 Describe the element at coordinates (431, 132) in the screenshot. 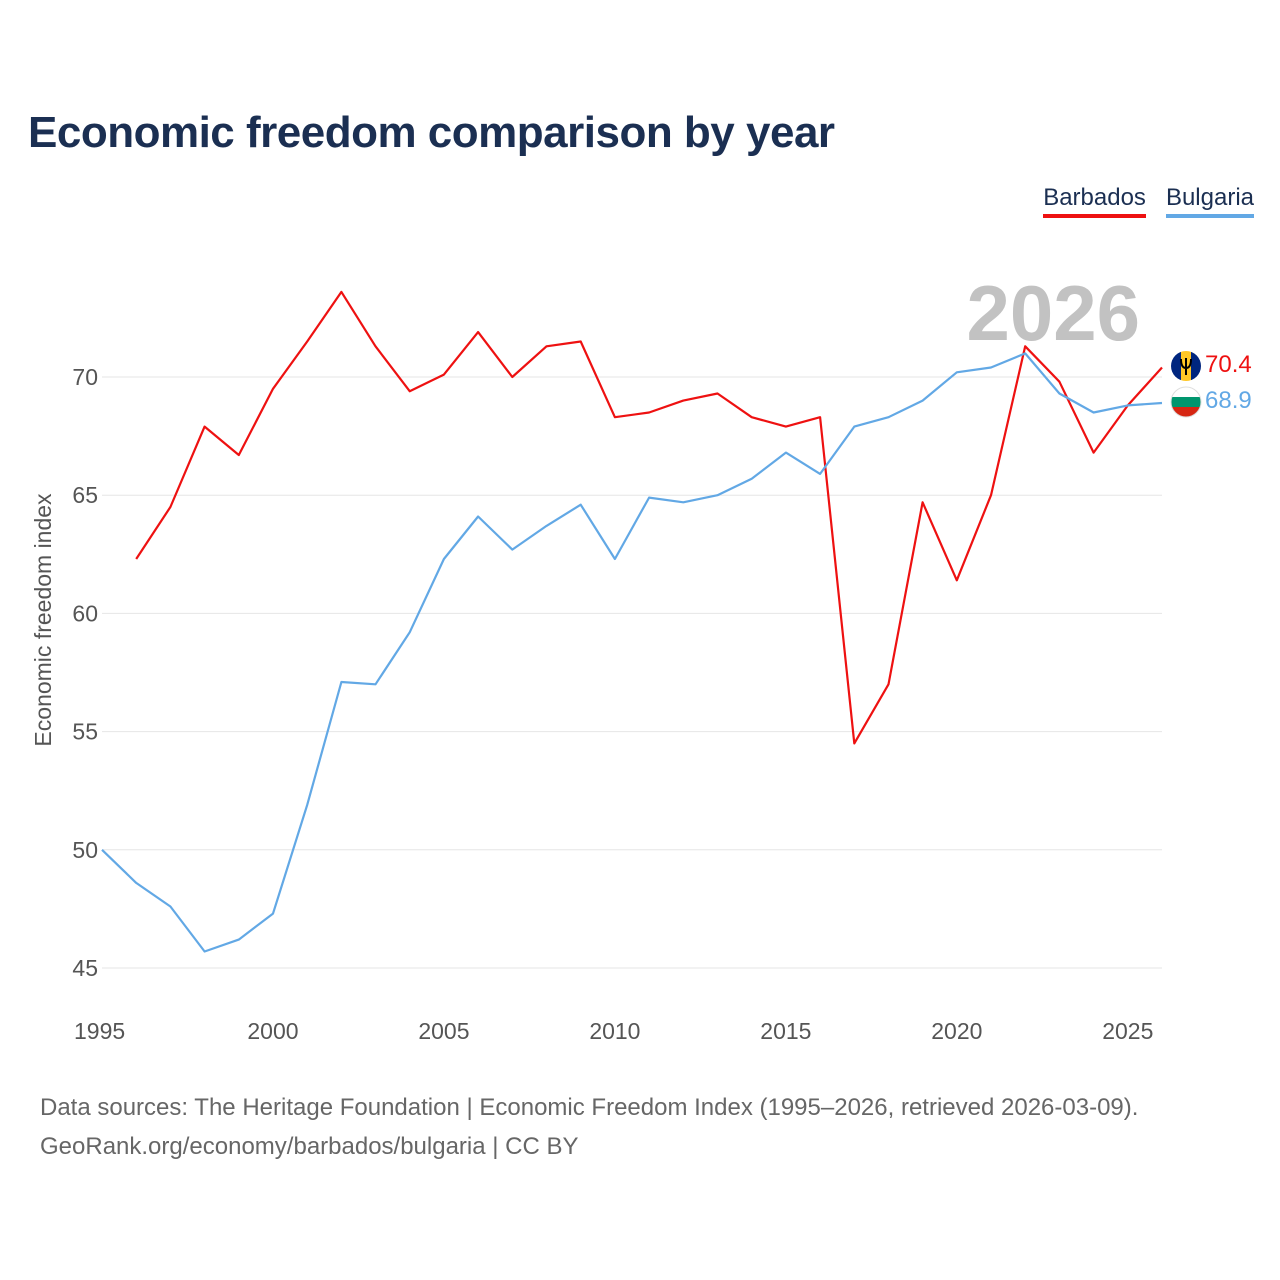

I see `chart-title: Economic freedom comparison by year` at that location.